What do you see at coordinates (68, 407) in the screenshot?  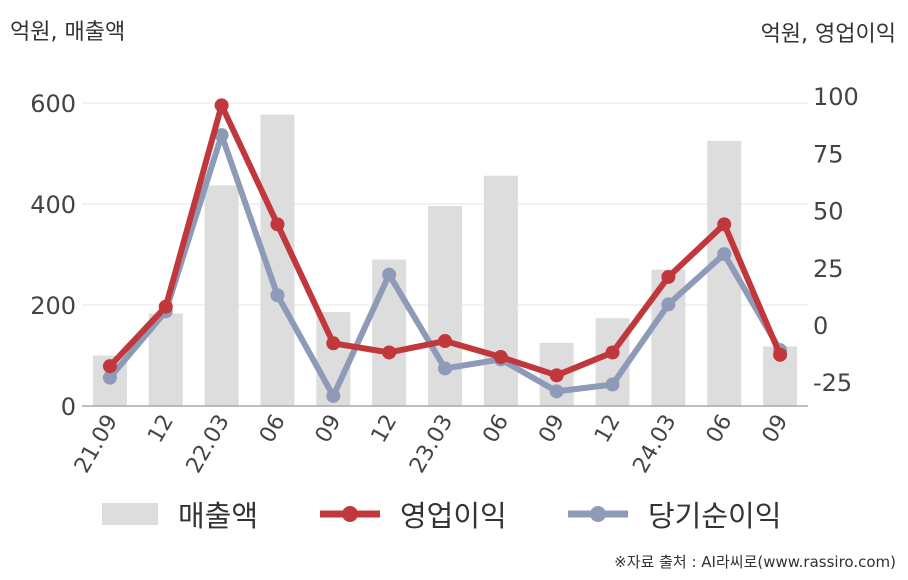 I see `left-tick-label: 0` at bounding box center [68, 407].